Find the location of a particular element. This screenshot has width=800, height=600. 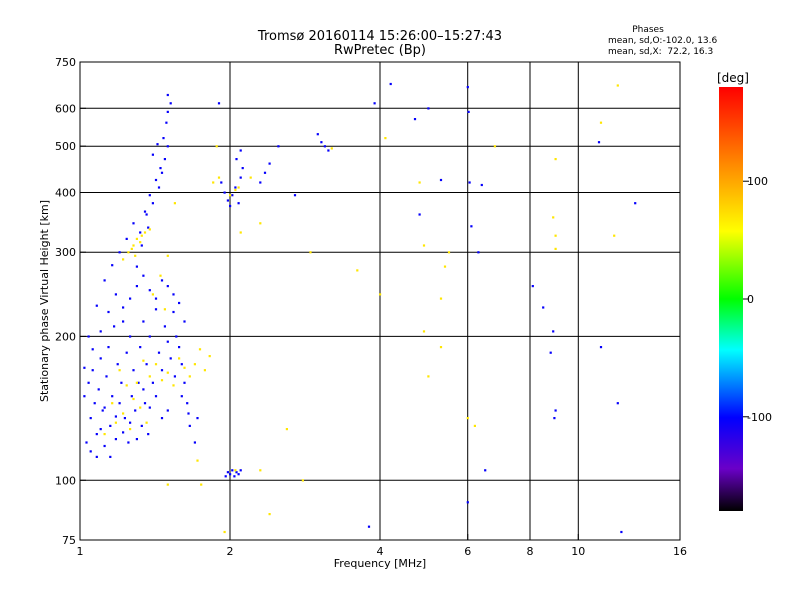

x-tick-label: 1 is located at coordinates (80, 551).